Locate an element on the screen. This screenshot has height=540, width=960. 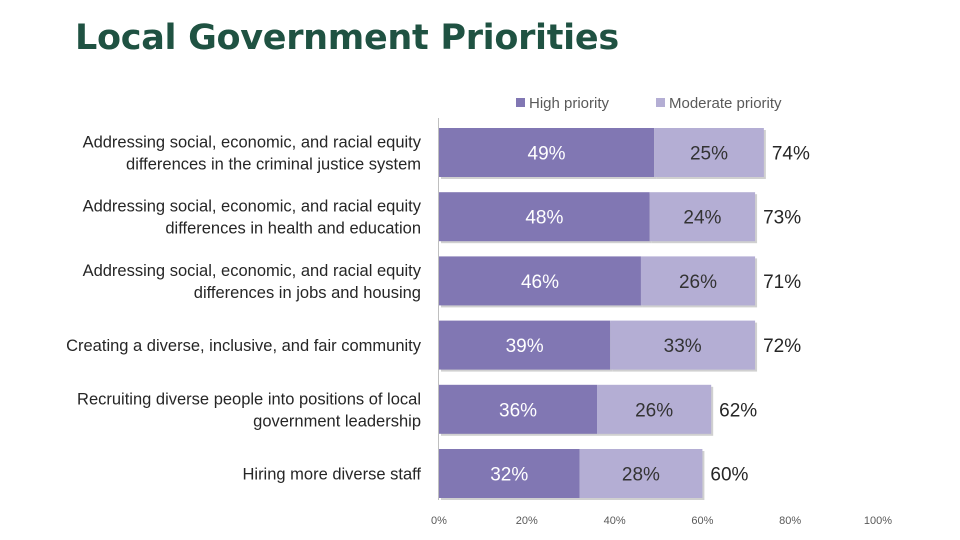
x-tick-label: 20% is located at coordinates (527, 521).